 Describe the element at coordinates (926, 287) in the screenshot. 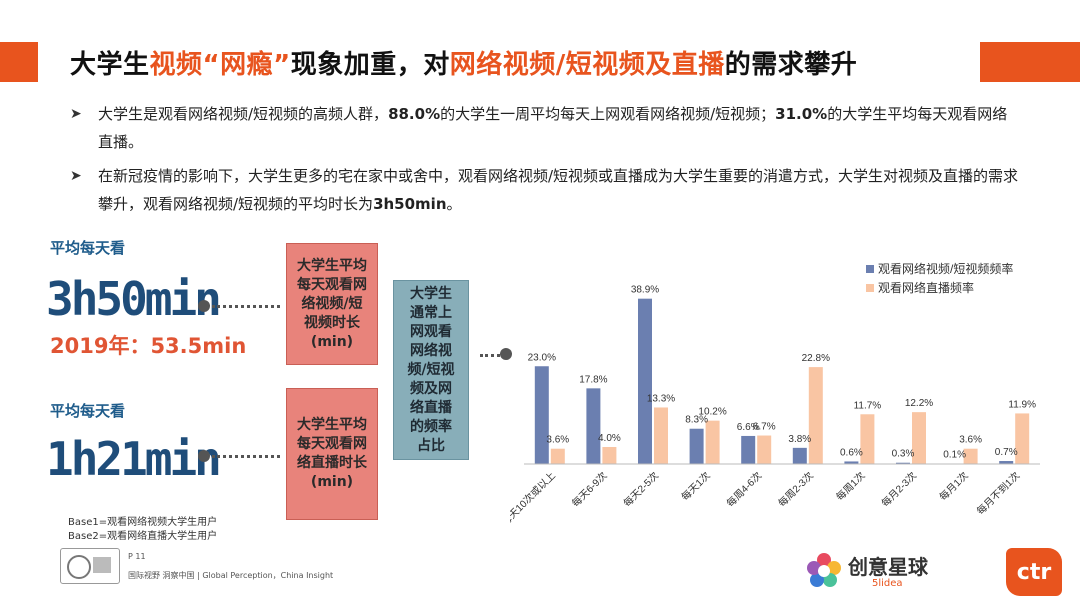

I see `legend-label: 观看网络直播频率` at that location.